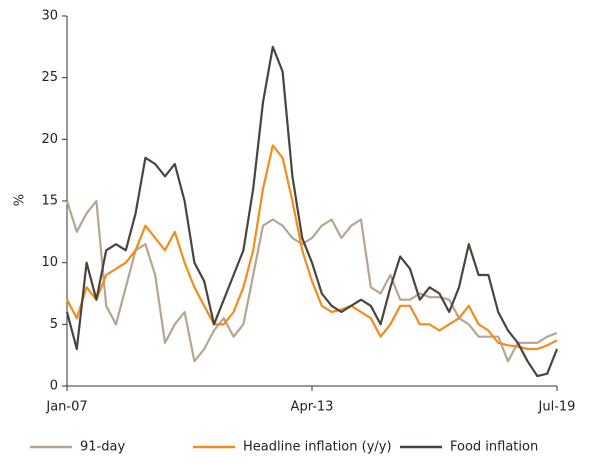 Image resolution: width=590 pixels, height=463 pixels. I want to click on legend-label: Food inflation, so click(494, 447).